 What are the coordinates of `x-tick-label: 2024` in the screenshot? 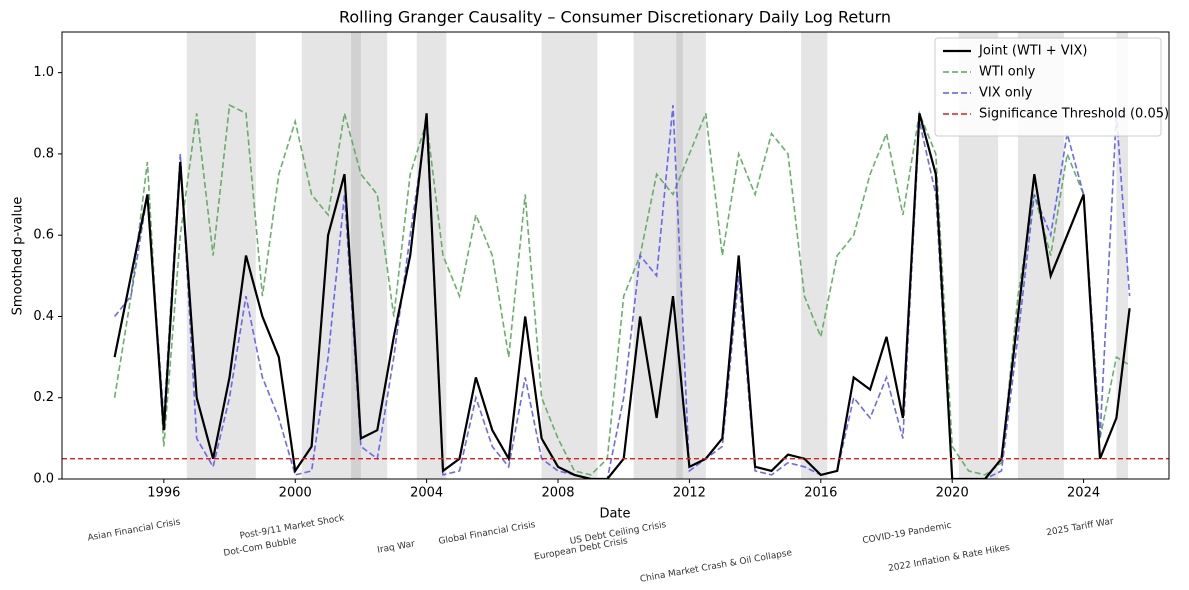 It's located at (1083, 493).